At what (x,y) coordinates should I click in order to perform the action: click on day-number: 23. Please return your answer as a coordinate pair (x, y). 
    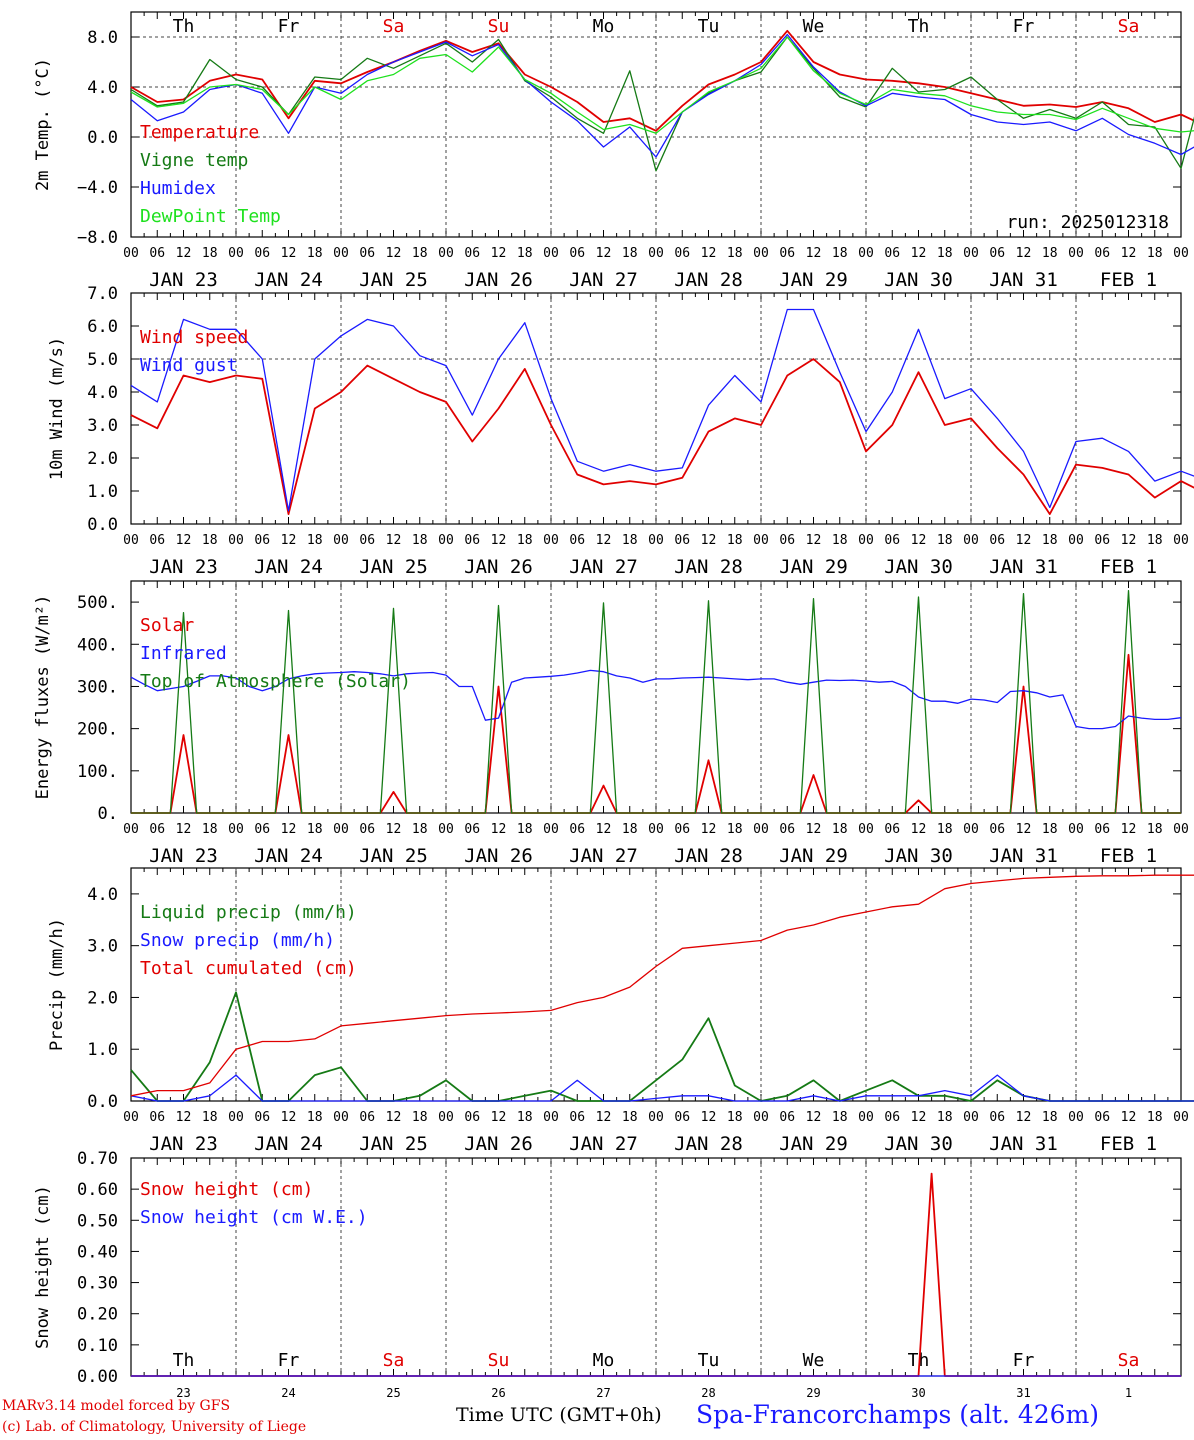
    Looking at the image, I should click on (183, 1393).